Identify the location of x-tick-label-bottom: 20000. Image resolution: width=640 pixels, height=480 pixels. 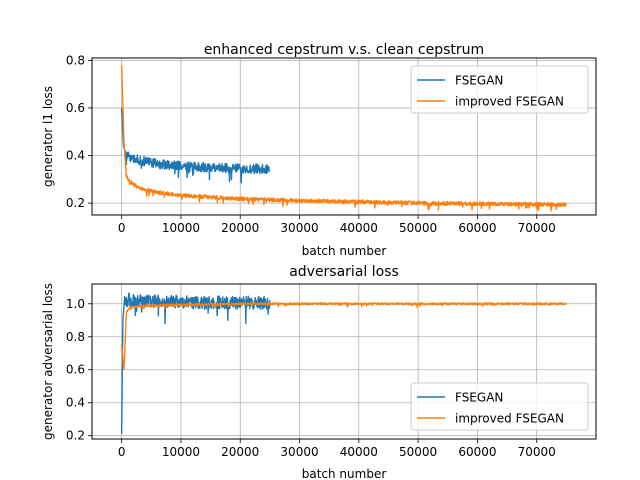
(240, 452).